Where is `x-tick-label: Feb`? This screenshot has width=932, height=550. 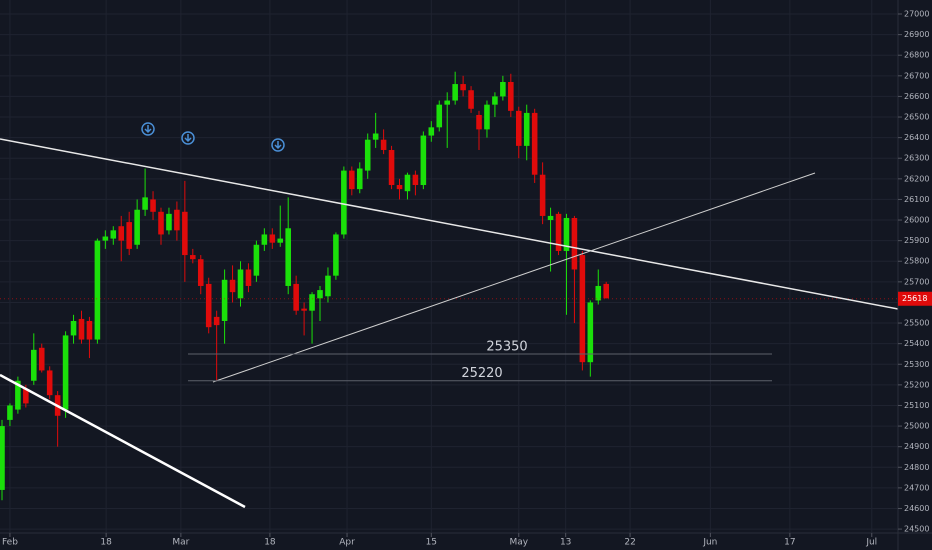
x-tick-label: Feb is located at coordinates (10, 543).